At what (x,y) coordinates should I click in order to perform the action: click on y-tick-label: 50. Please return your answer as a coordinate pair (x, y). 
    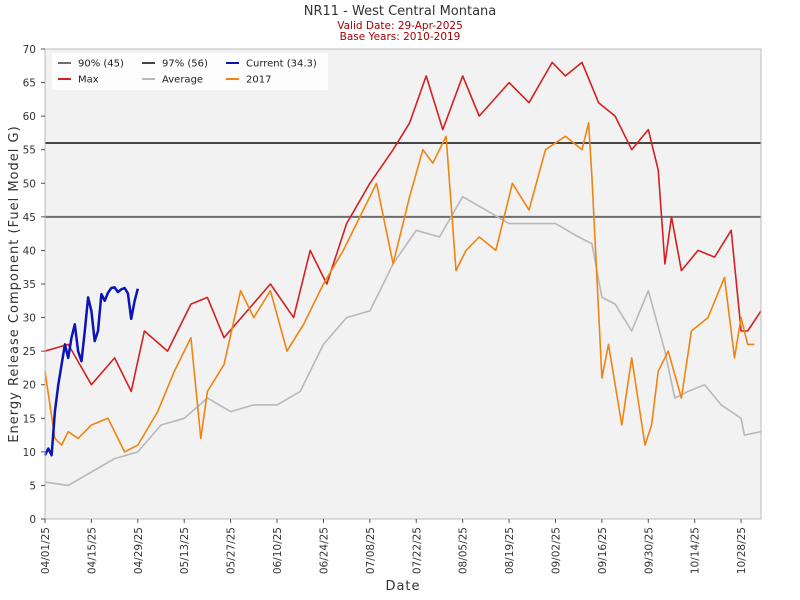
    Looking at the image, I should click on (29, 184).